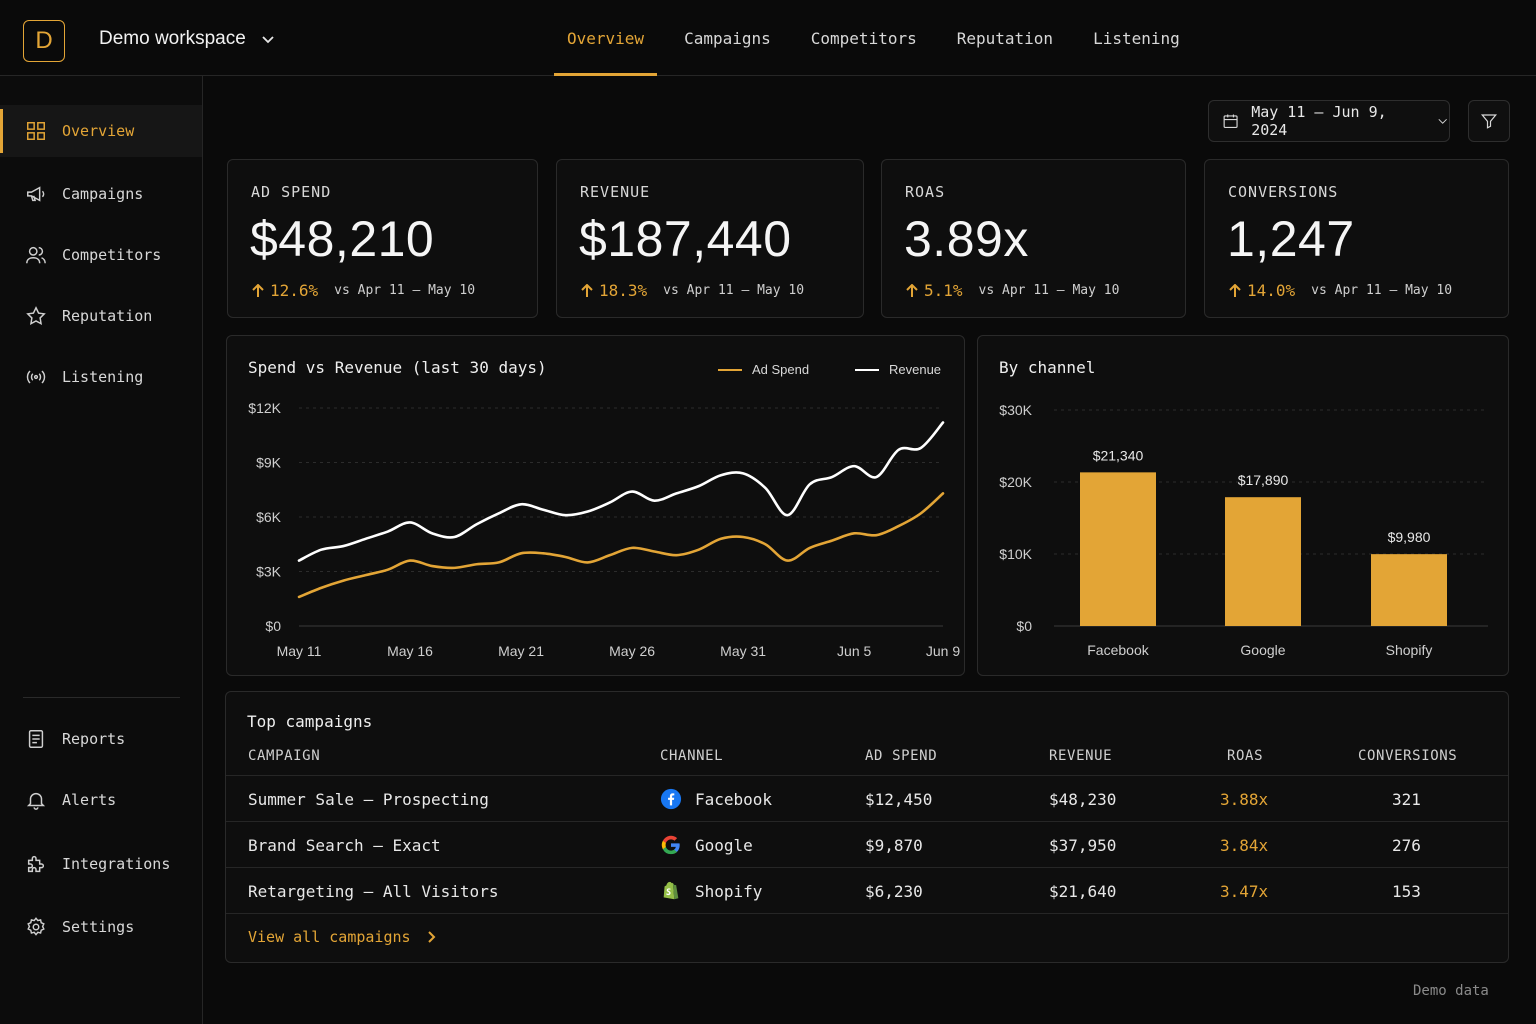 The width and height of the screenshot is (1536, 1024). I want to click on x-tick-label: May 11, so click(299, 651).